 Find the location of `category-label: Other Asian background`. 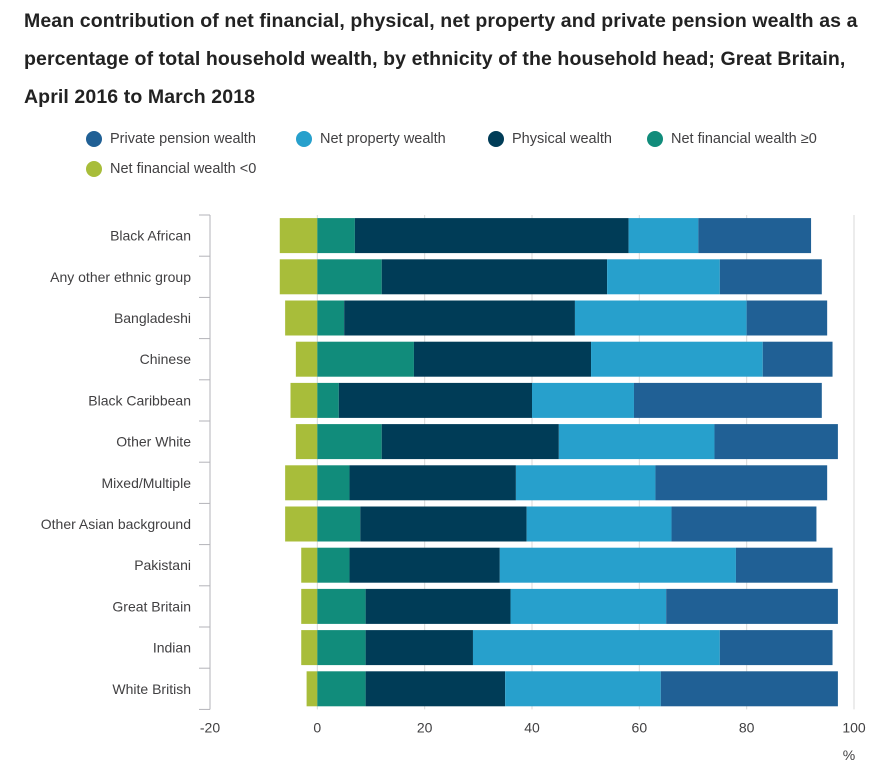

category-label: Other Asian background is located at coordinates (116, 524).